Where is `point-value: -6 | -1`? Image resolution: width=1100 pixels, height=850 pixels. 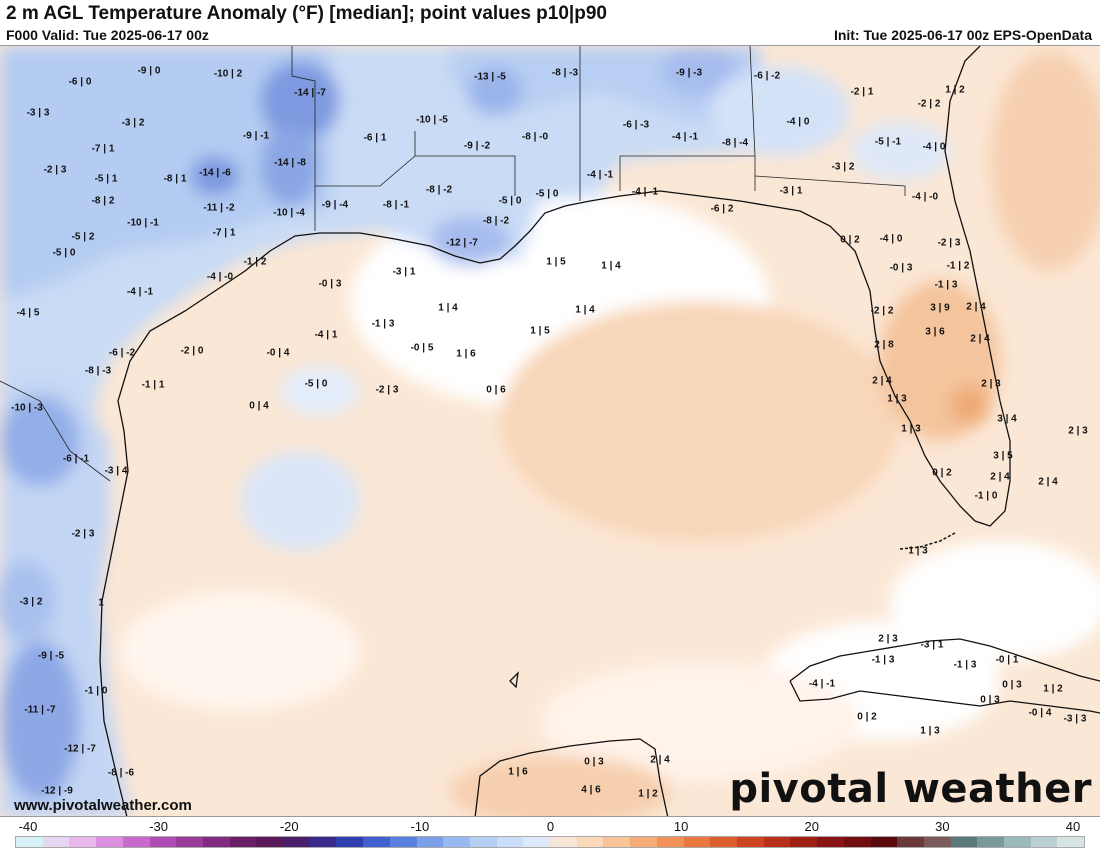
point-value: -6 | -1 is located at coordinates (76, 459).